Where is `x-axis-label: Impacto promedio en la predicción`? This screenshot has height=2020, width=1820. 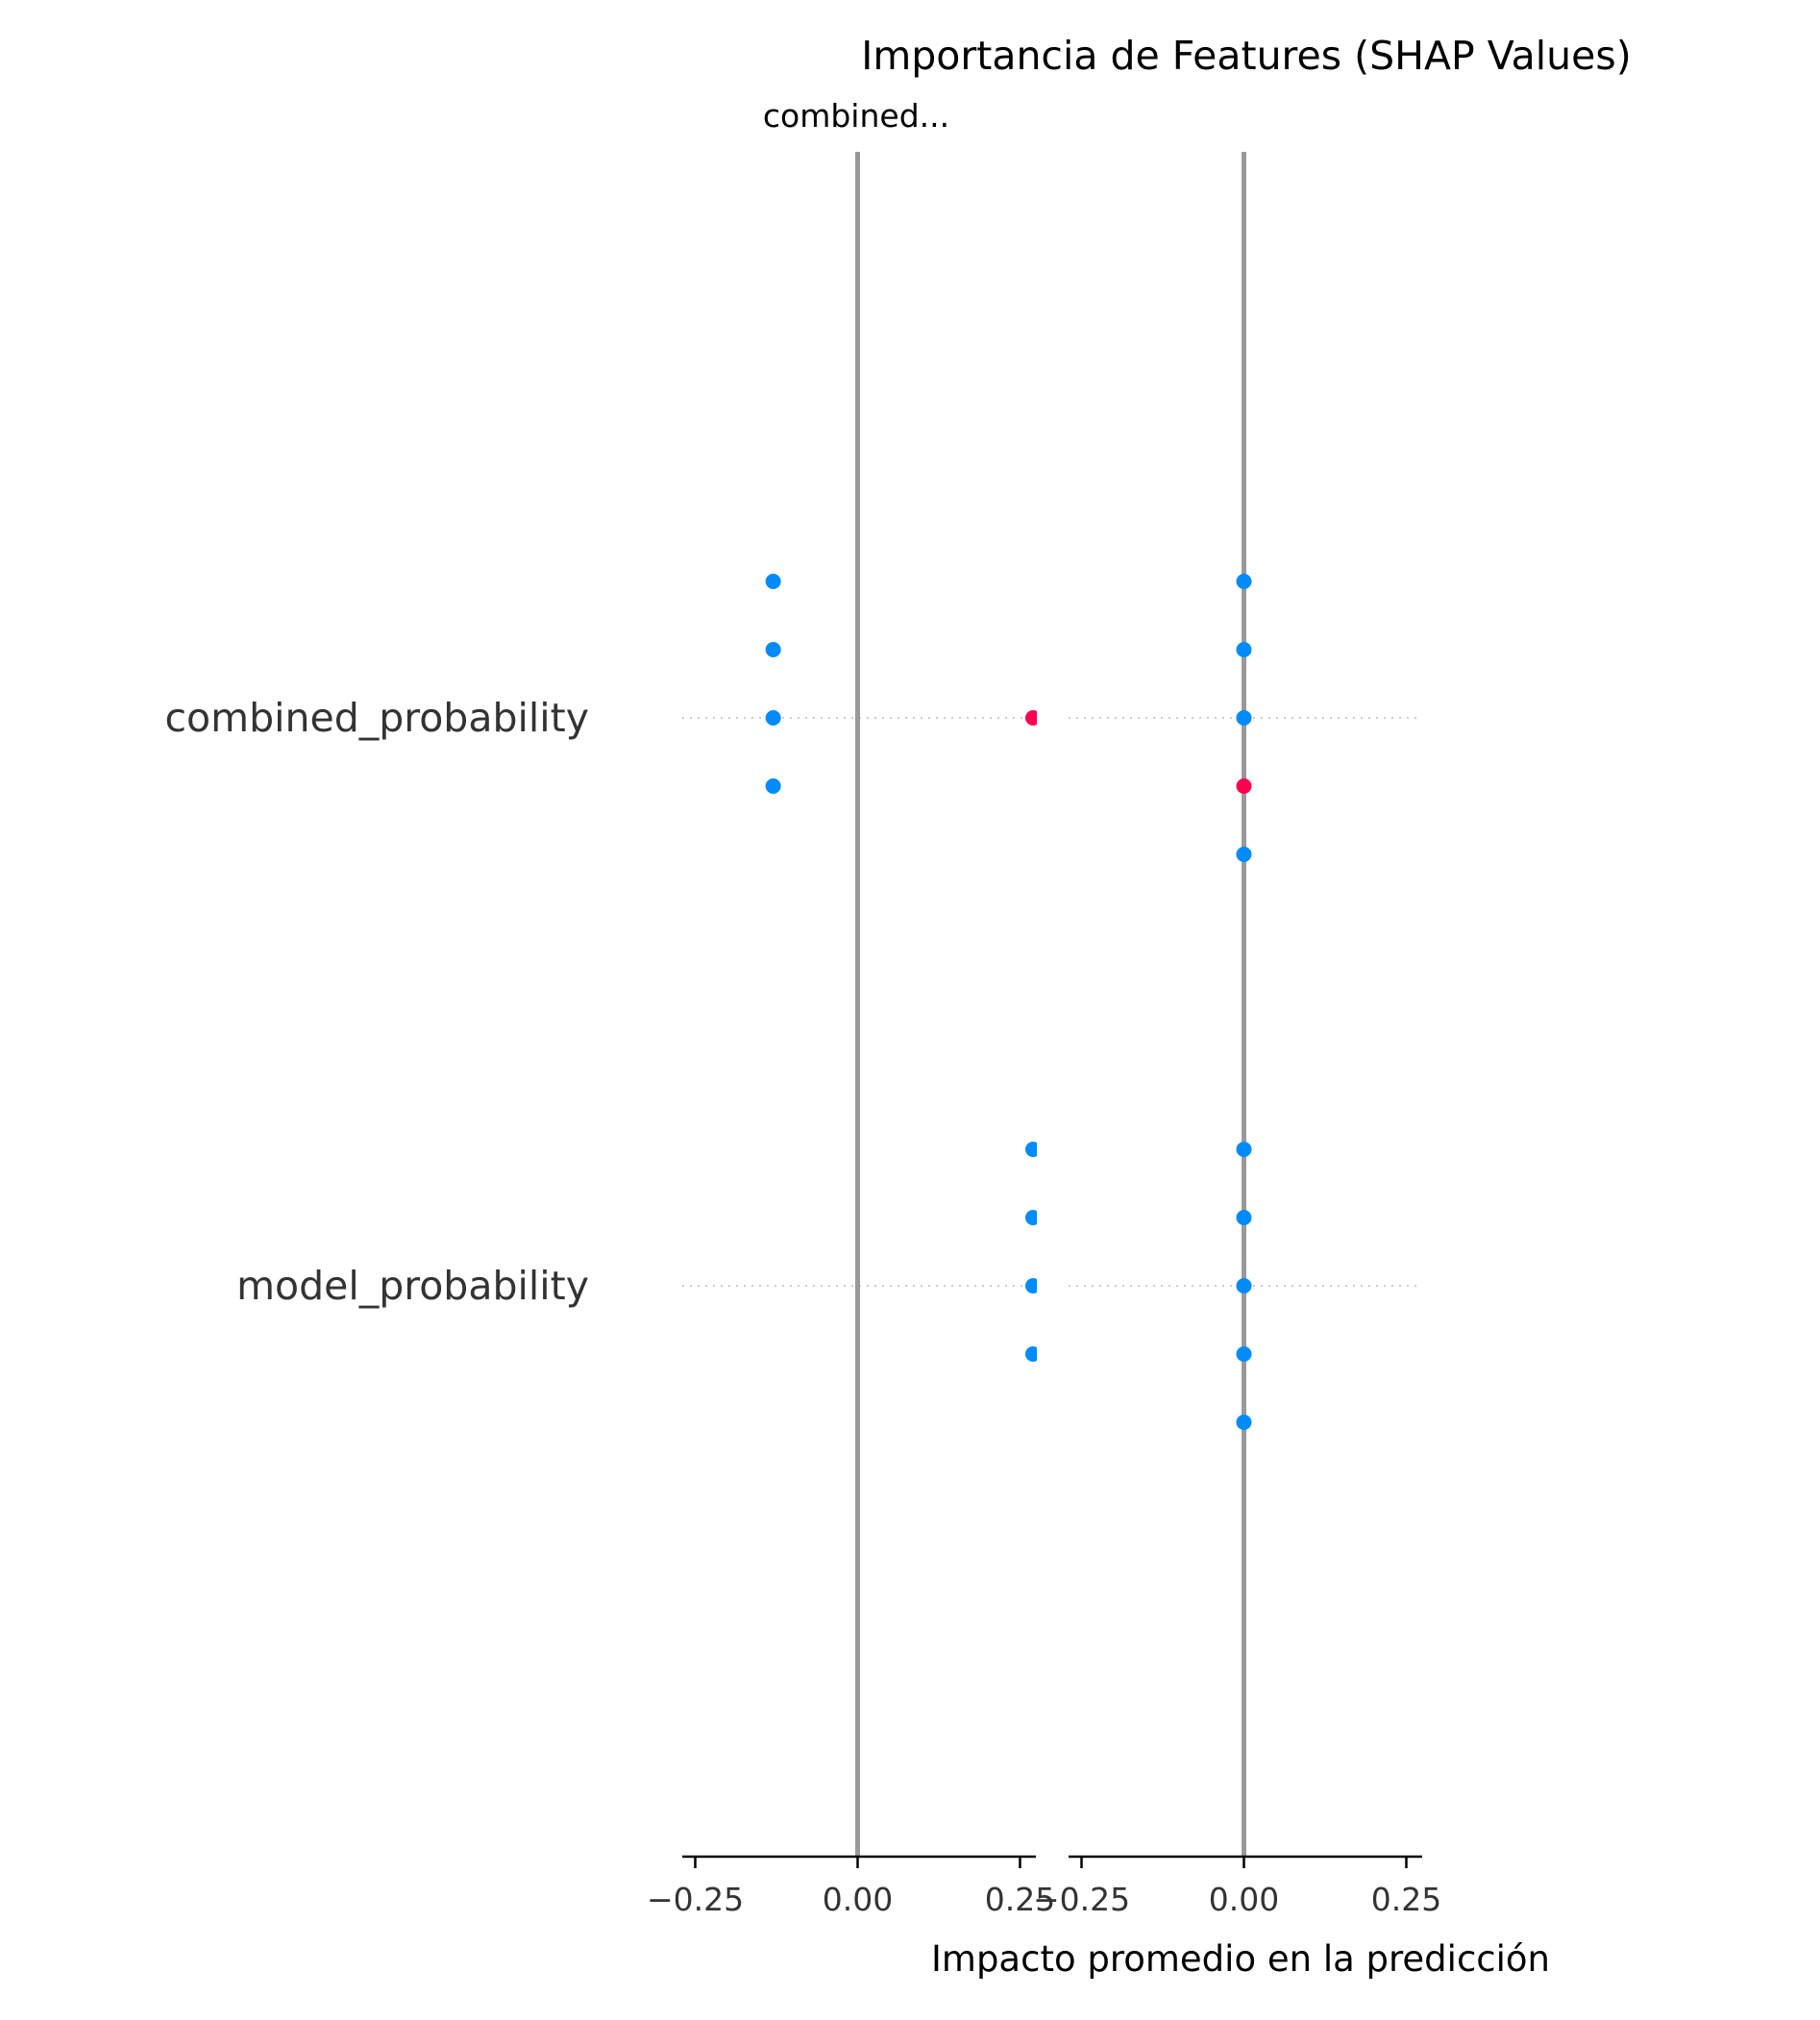
x-axis-label: Impacto promedio en la predicción is located at coordinates (1240, 1959).